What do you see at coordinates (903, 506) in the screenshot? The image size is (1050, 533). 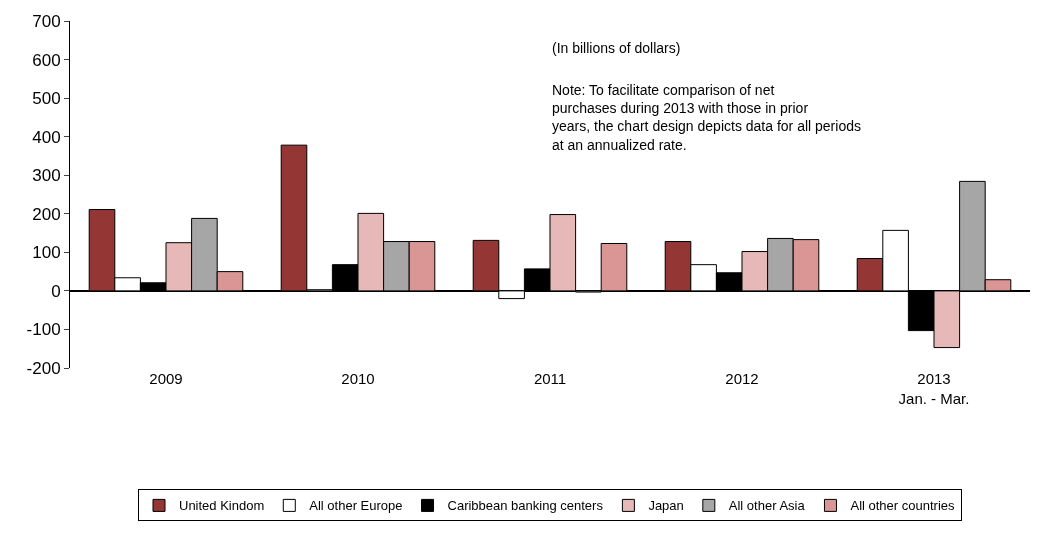 I see `legend-label: All other countries` at bounding box center [903, 506].